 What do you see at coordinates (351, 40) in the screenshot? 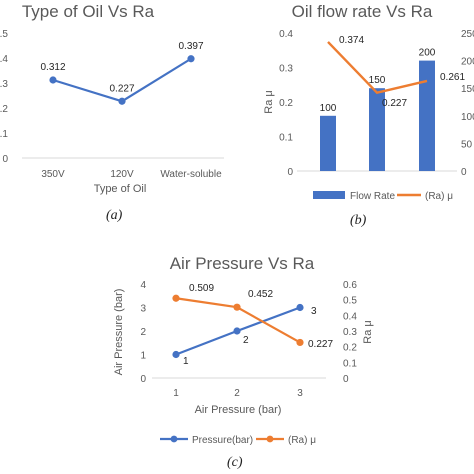
I see `chart-b-ra-data-label: 0.374` at bounding box center [351, 40].